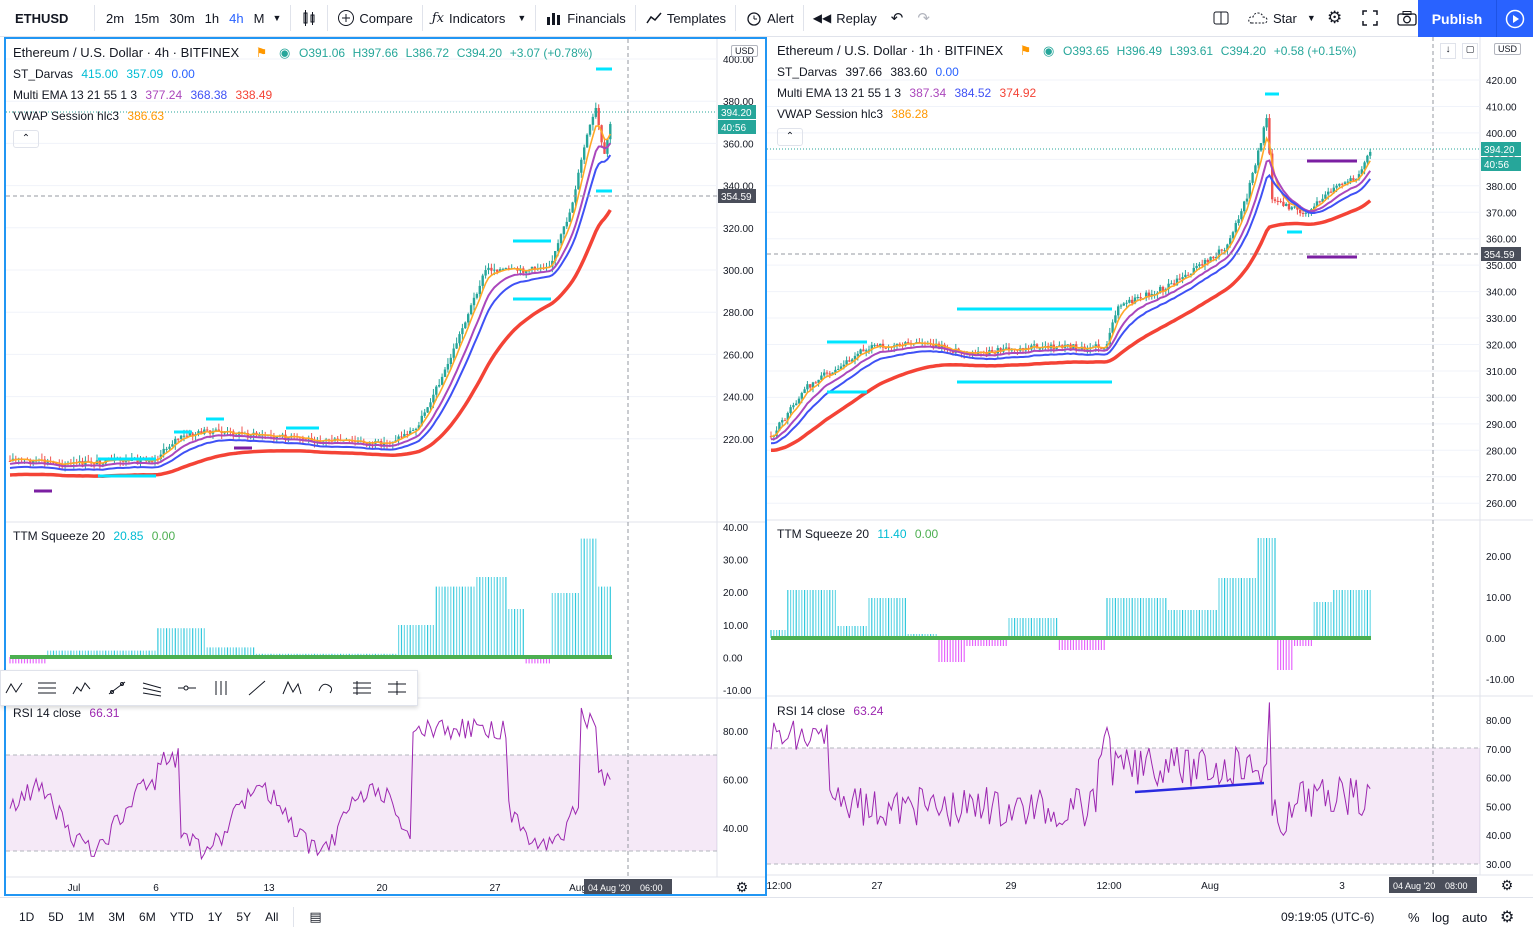 The height and width of the screenshot is (936, 1533). What do you see at coordinates (182, 18) in the screenshot?
I see `interval-30m: 30m` at bounding box center [182, 18].